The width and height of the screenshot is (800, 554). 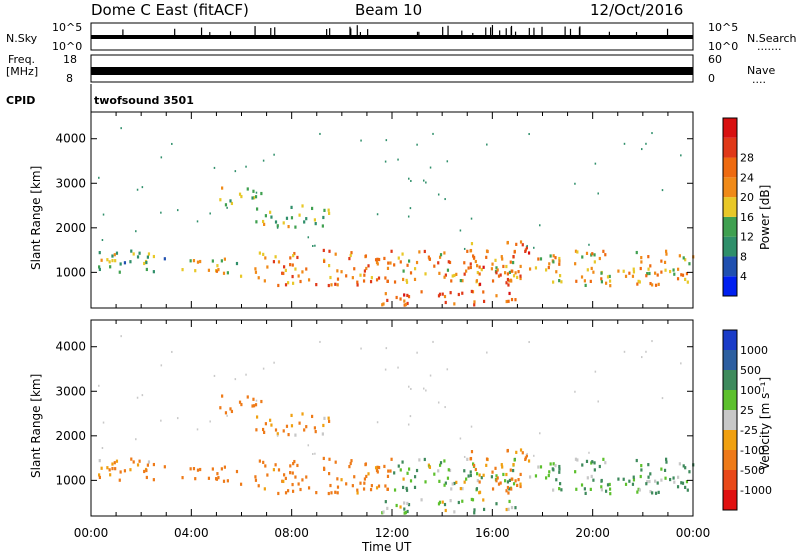 I want to click on colorbar-label: -500, so click(x=752, y=470).